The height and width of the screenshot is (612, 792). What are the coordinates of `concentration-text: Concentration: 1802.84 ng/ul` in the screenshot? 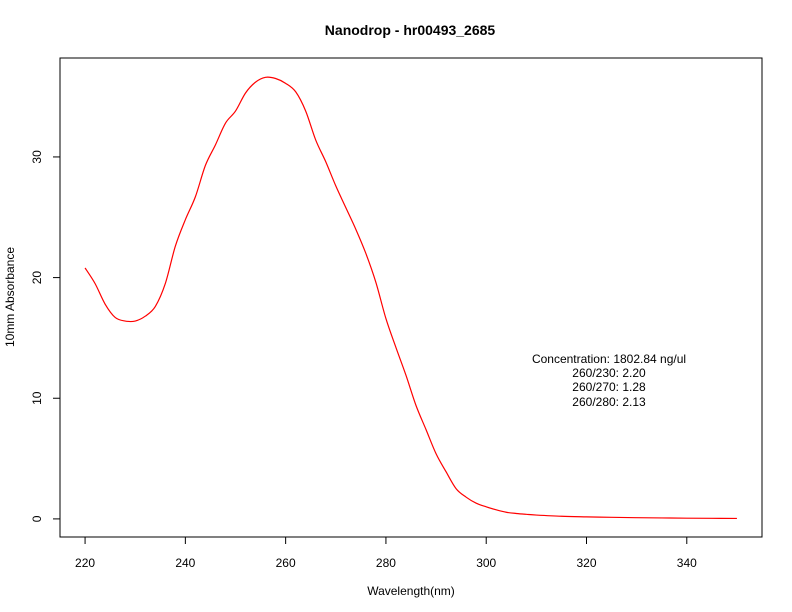 It's located at (609, 359).